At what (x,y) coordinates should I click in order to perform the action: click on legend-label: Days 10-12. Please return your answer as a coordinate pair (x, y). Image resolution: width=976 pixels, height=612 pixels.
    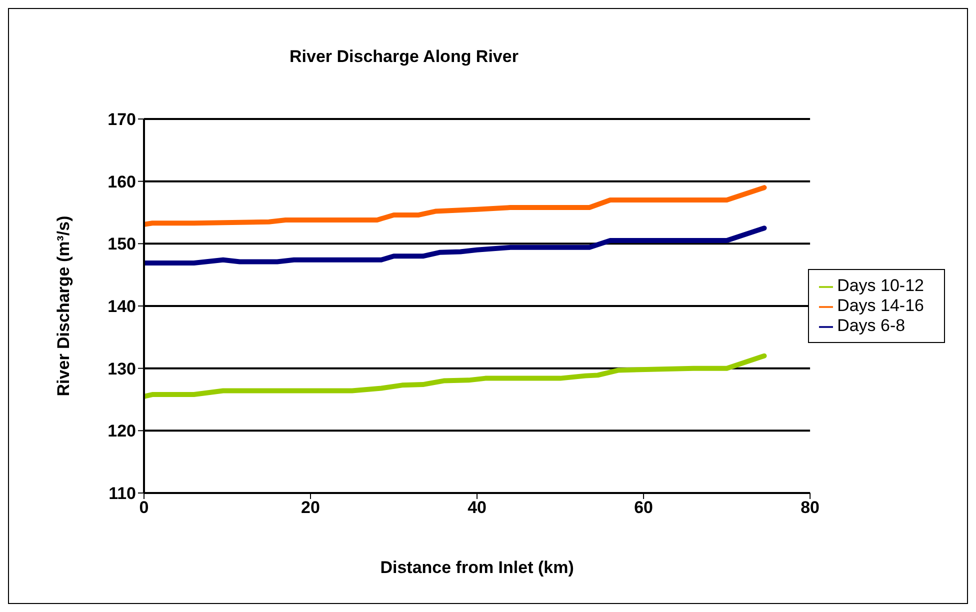
    Looking at the image, I should click on (880, 285).